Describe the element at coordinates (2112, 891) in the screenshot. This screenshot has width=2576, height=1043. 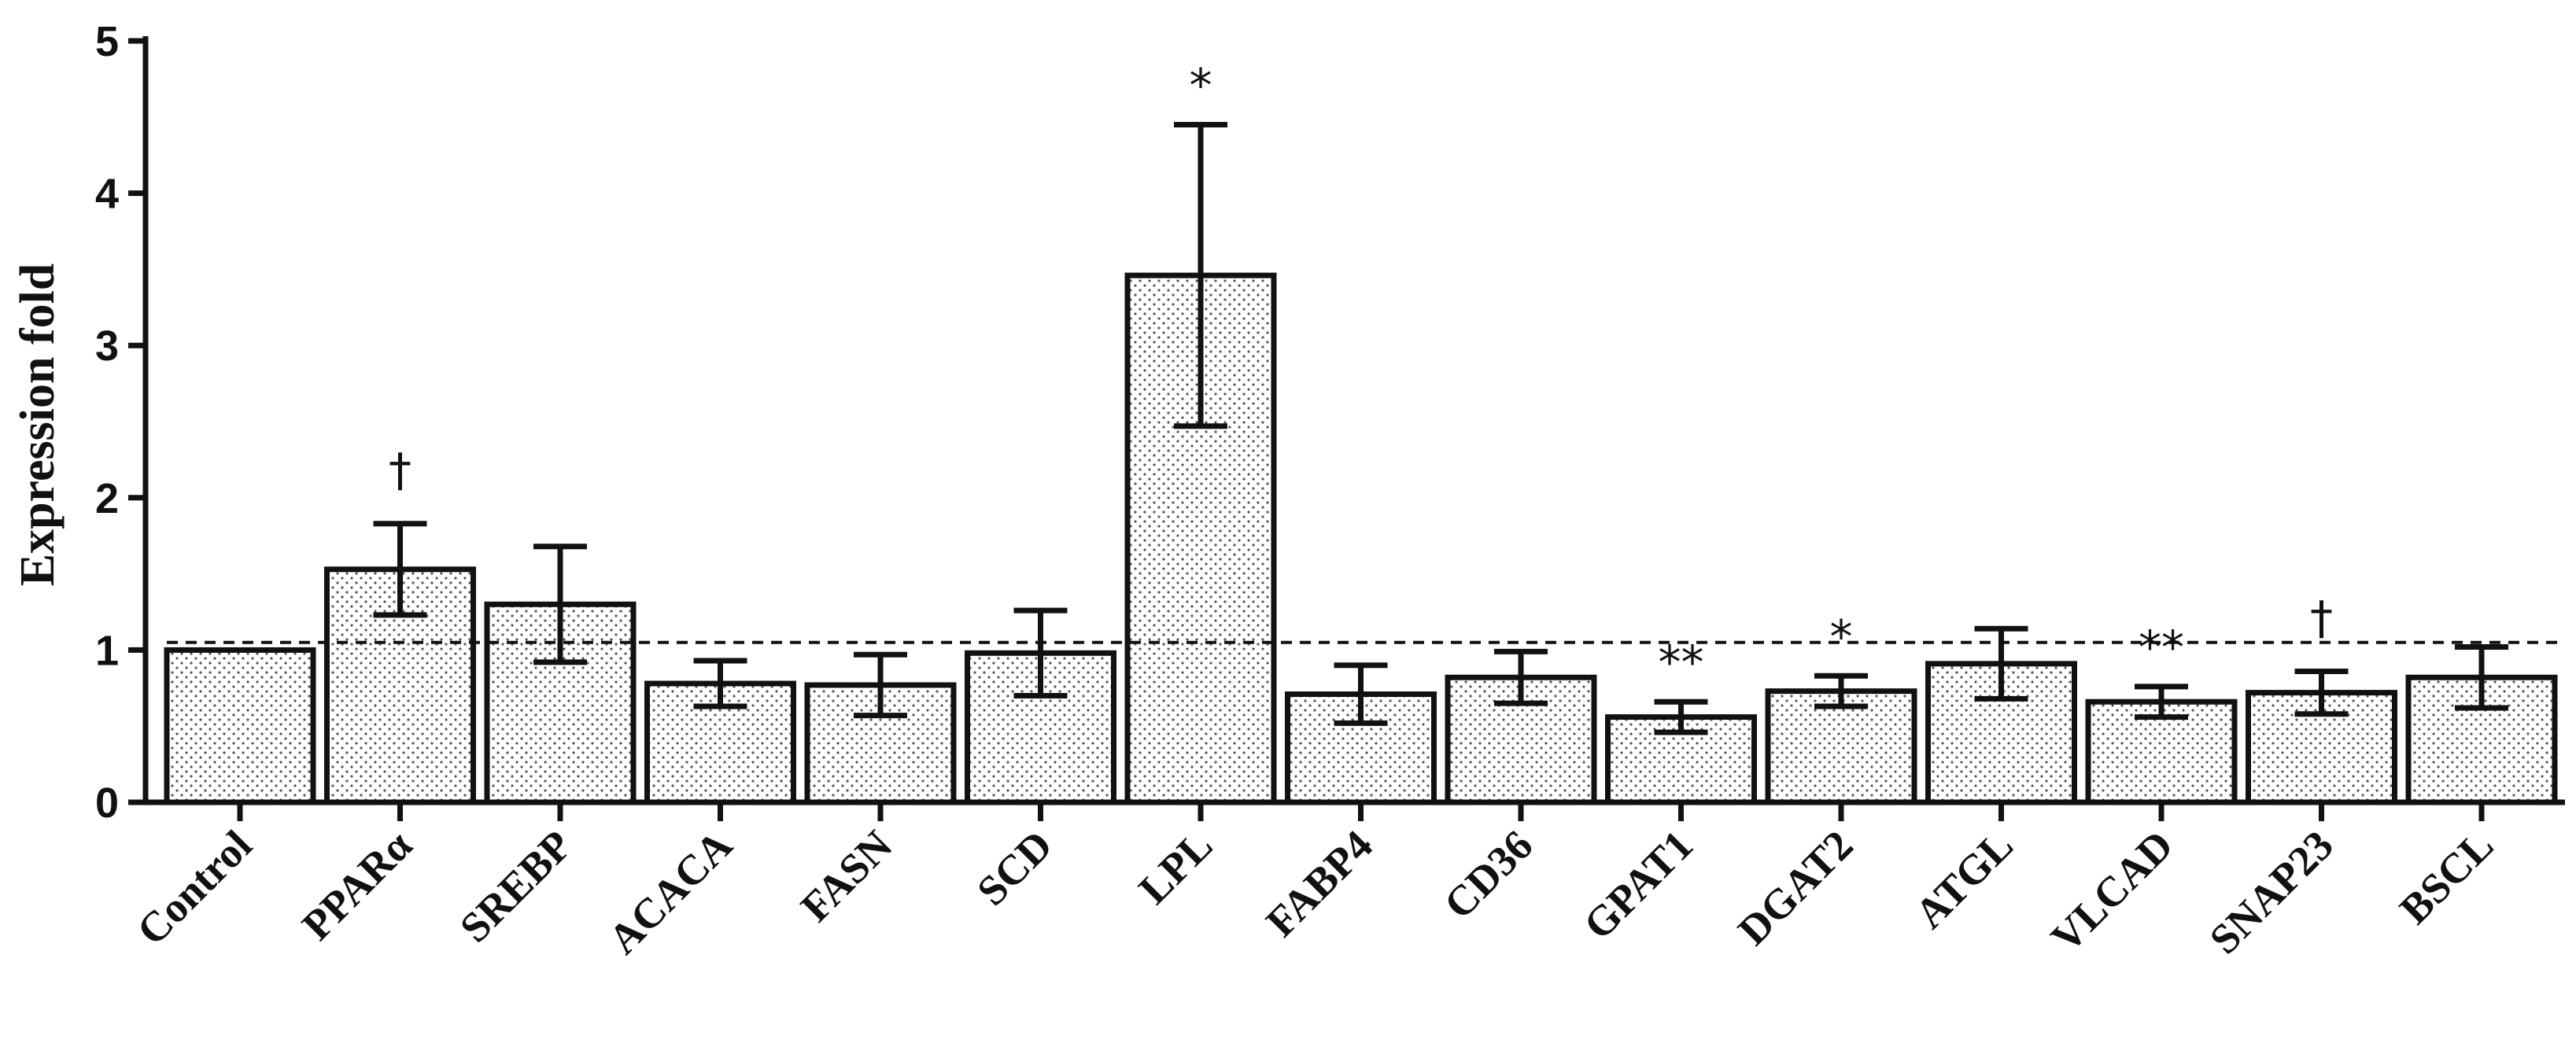
I see `x-tick-label: VLCAD` at that location.